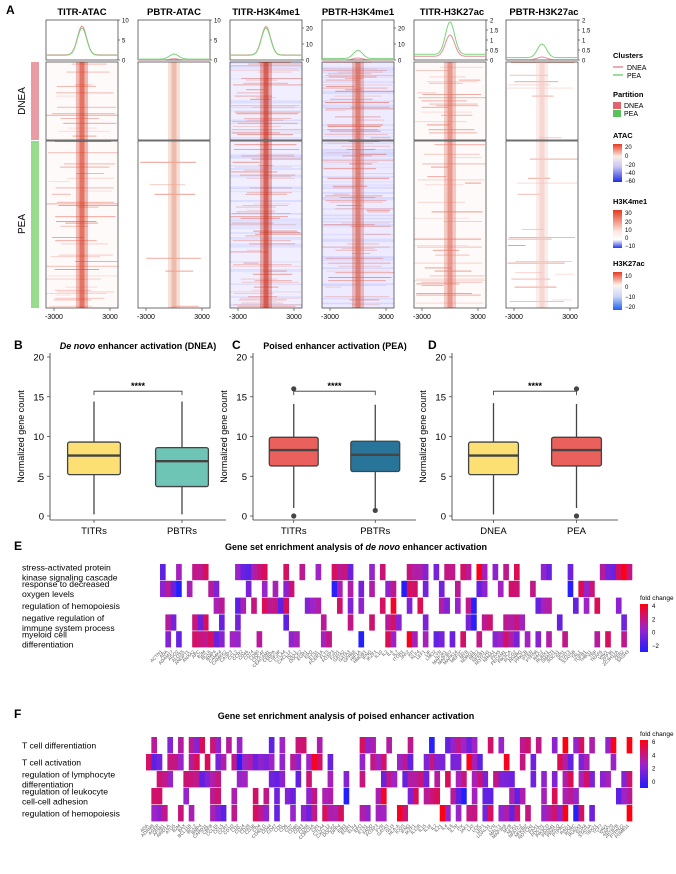  I want to click on significance-label: ****, so click(334, 386).